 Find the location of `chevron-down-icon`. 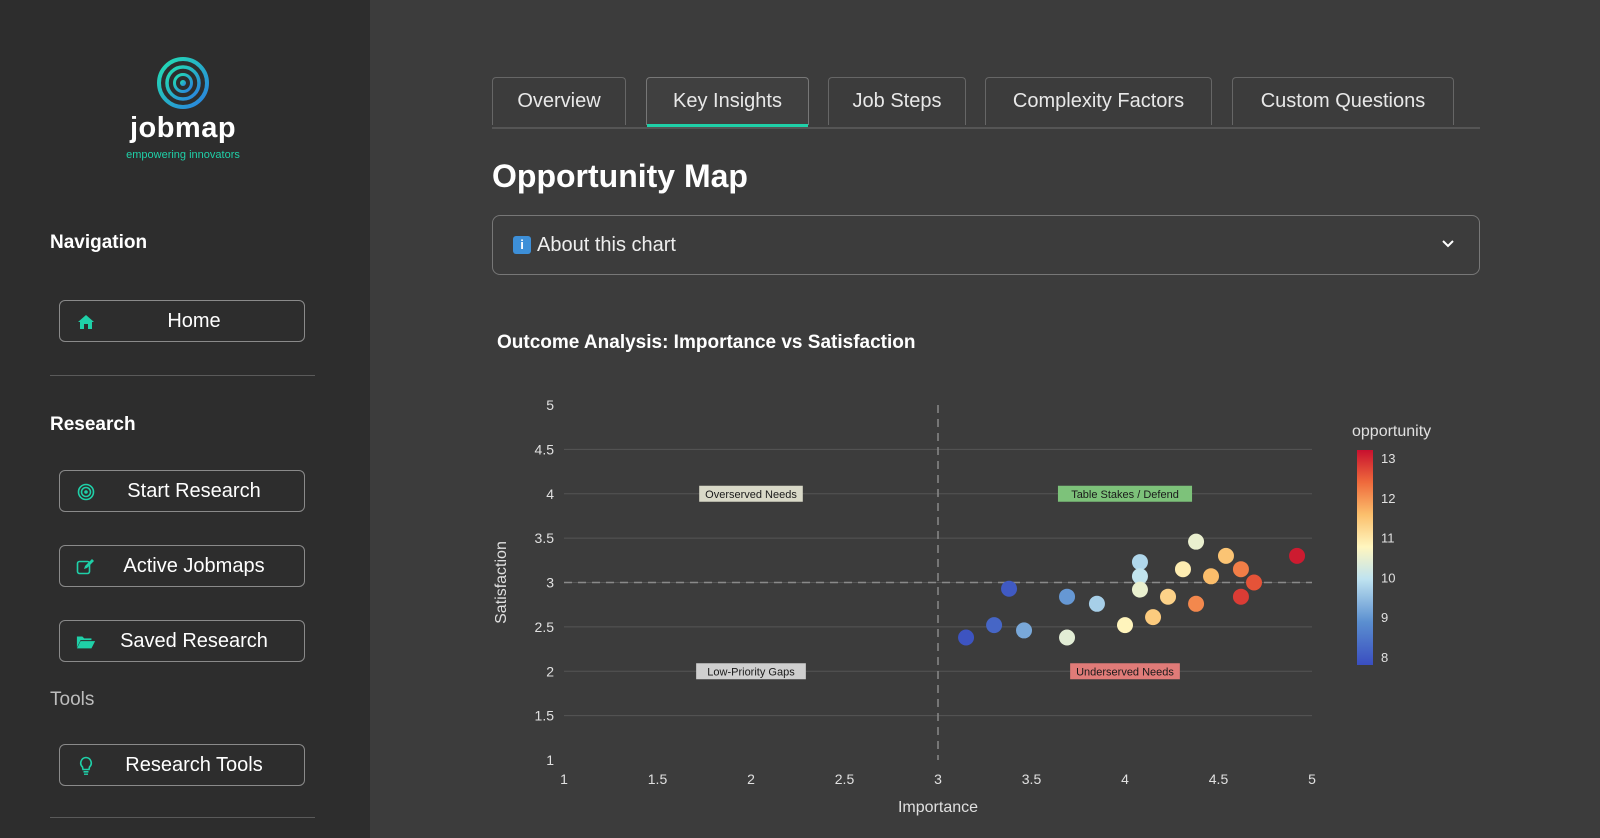

chevron-down-icon is located at coordinates (1448, 245).